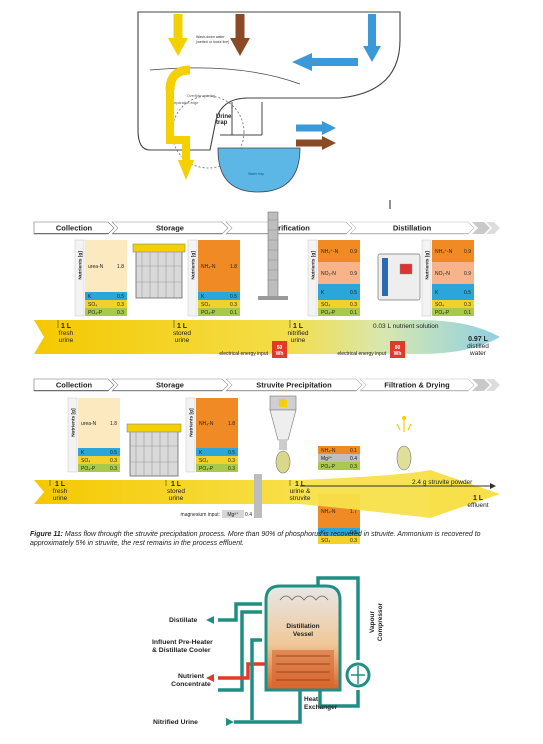 This screenshot has width=543, height=744. I want to click on water-in-arrow-head, so click(372, 54).